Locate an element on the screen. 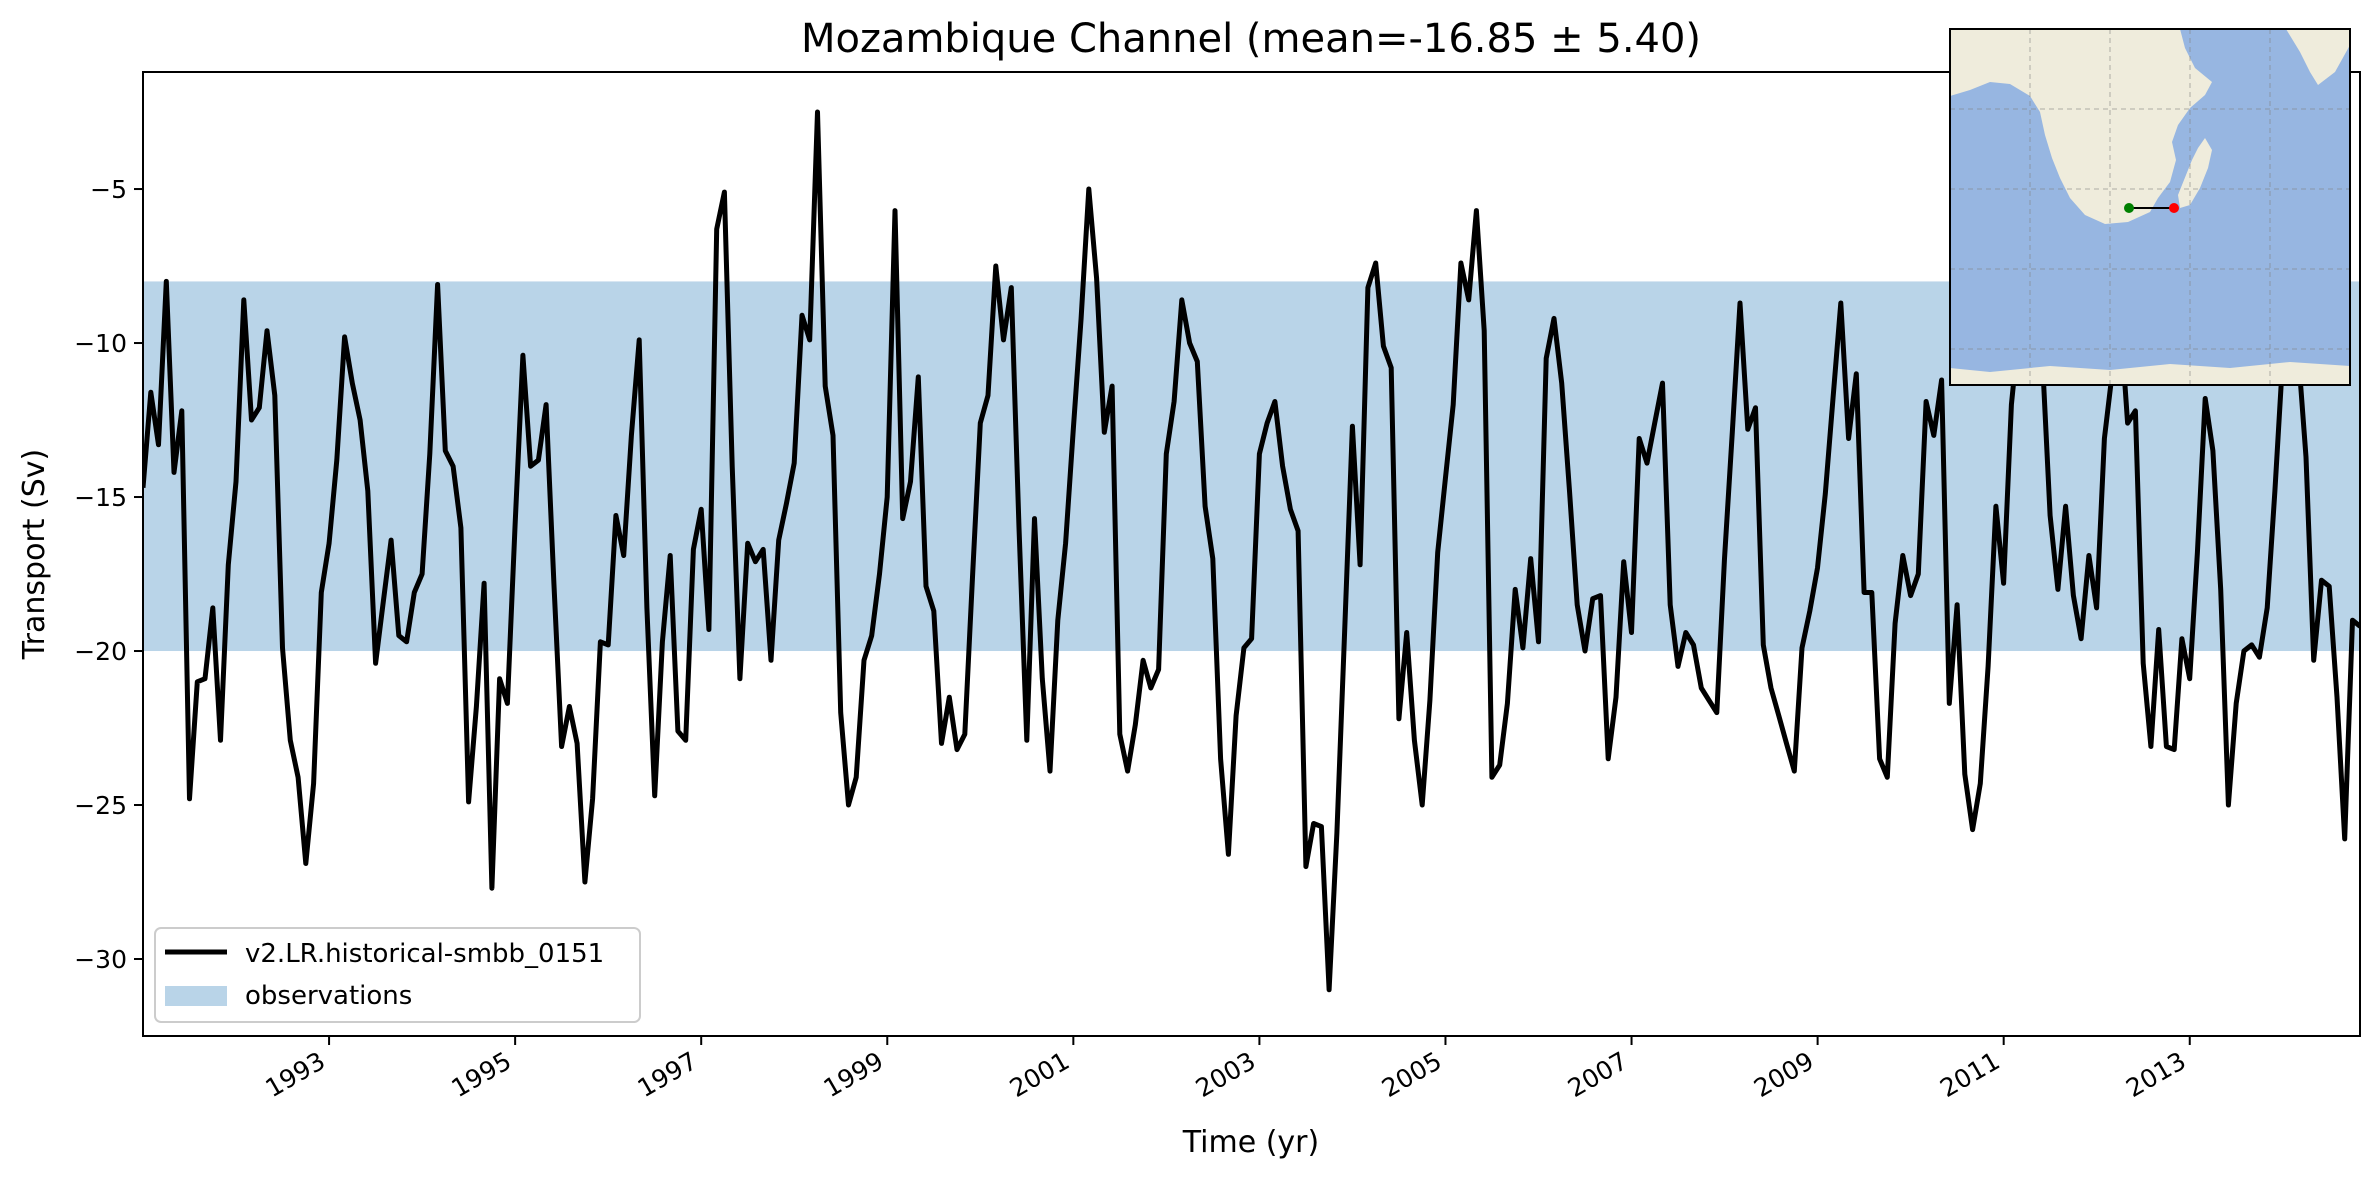  x-tick-label: 1999 is located at coordinates (854, 1074).